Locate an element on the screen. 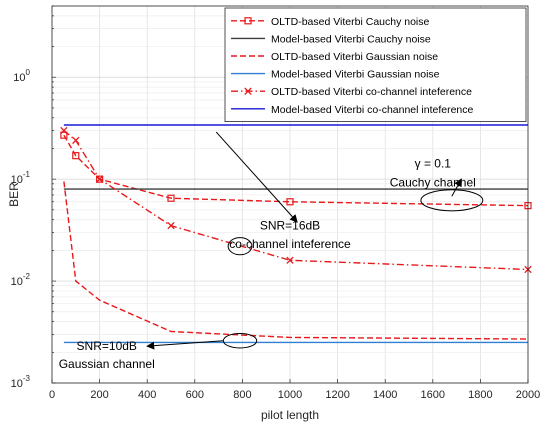 This screenshot has width=544, height=428. annotation-text: SNR=10dB is located at coordinates (107, 346).